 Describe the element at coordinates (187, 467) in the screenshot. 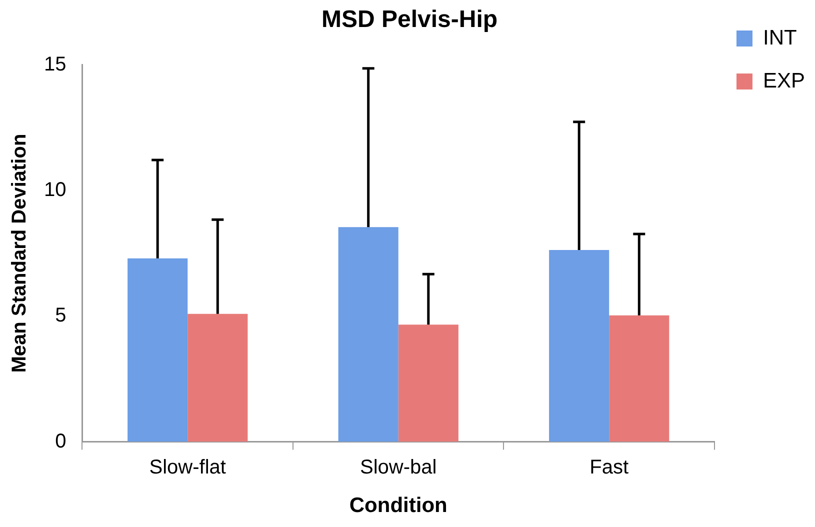

I see `x-tick-label: Slow-flat` at that location.